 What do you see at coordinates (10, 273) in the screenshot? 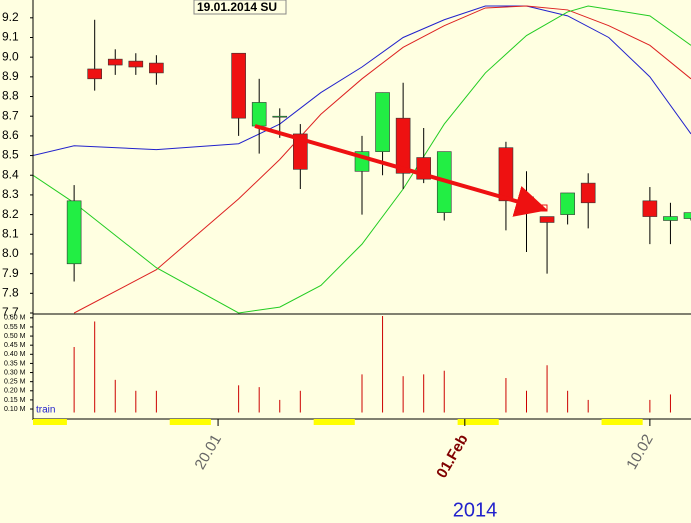
I see `y-tick-label: 7.9` at bounding box center [10, 273].